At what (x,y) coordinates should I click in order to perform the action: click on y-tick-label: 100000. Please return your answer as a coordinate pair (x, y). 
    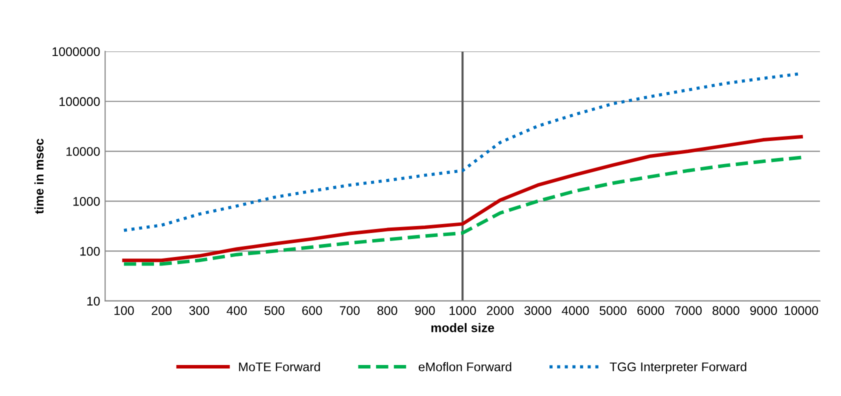
    Looking at the image, I should click on (80, 101).